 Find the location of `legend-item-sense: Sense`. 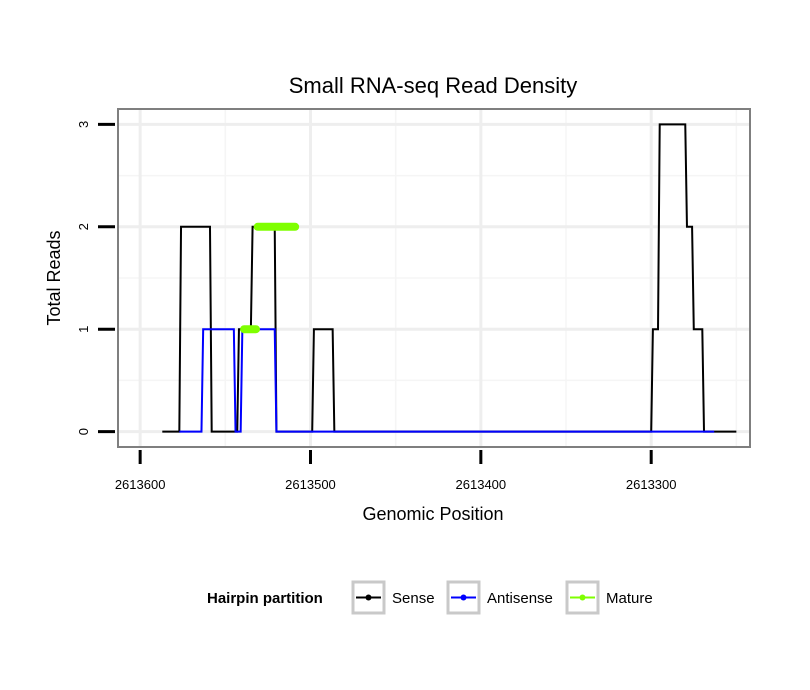

legend-item-sense: Sense is located at coordinates (393, 597).